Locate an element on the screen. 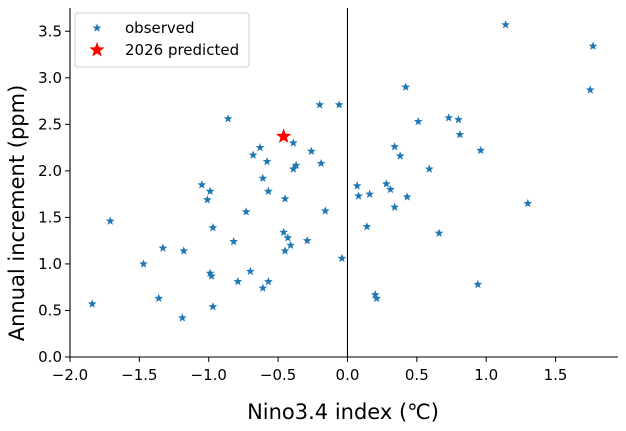 This screenshot has width=626, height=431. y-tick-label: 3.5 is located at coordinates (50, 31).